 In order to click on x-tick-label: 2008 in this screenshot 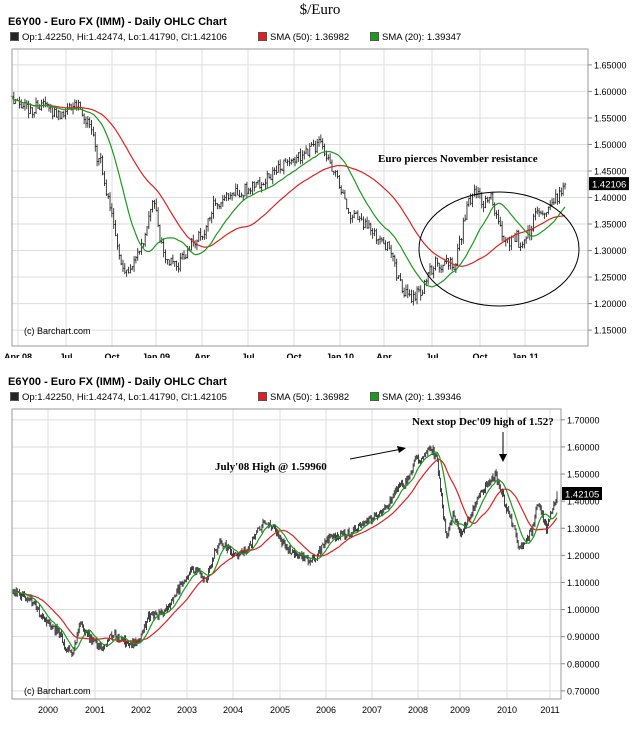, I will do `click(418, 710)`.